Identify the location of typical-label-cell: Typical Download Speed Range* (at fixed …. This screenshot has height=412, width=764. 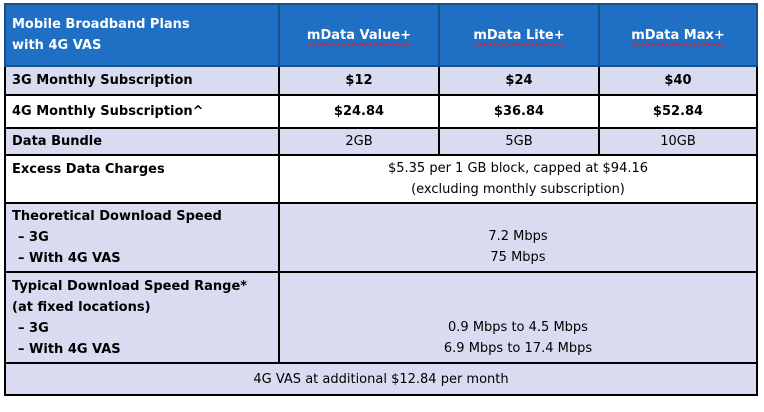
(142, 317).